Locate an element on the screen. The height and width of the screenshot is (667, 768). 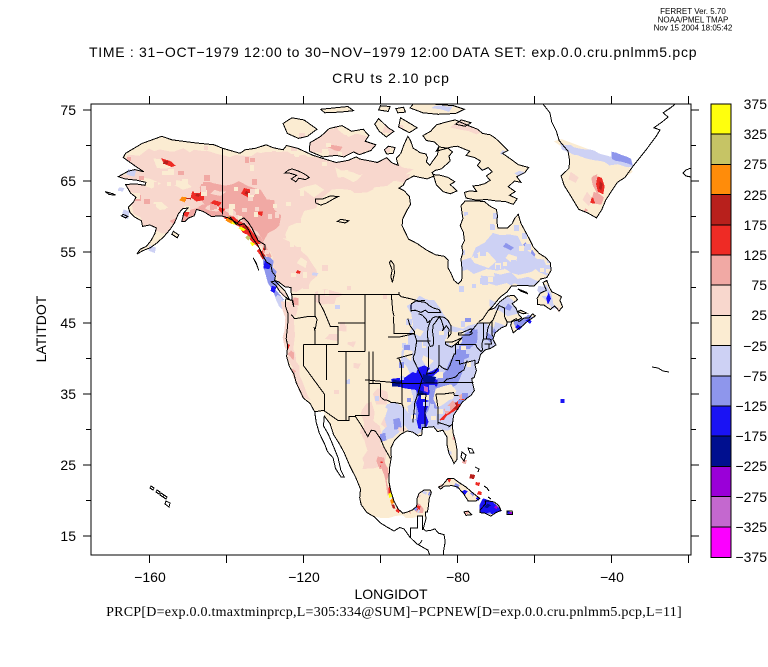
svg-text: −80 is located at coordinates (458, 577).